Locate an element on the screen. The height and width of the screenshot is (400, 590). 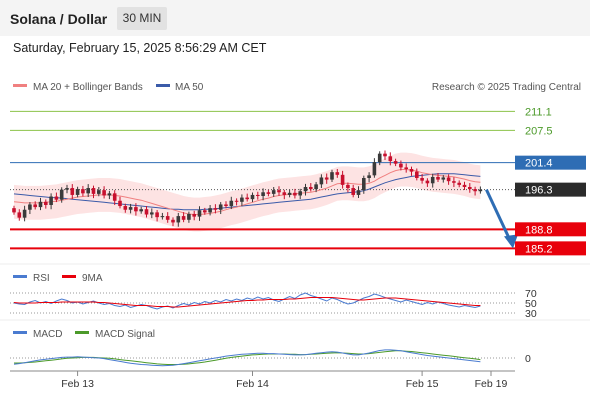
header-bar is located at coordinates (295, 18).